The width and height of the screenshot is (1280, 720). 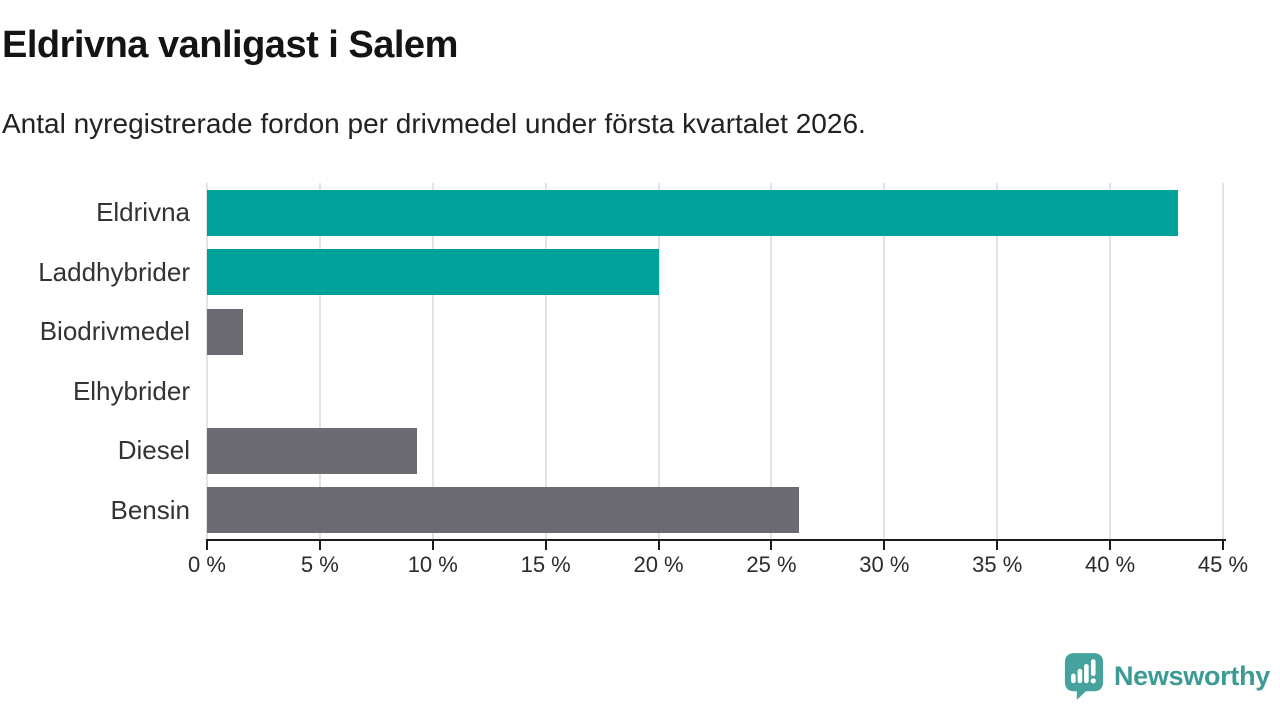 I want to click on x-tick-label: 45 %, so click(x=1223, y=564).